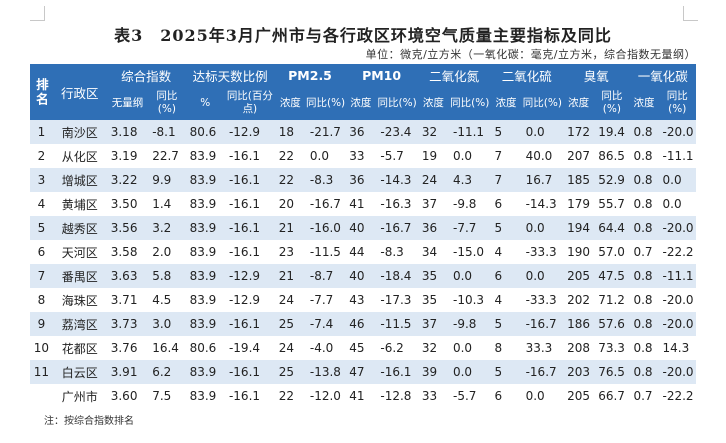  What do you see at coordinates (205, 348) in the screenshot?
I see `value-cell: 80.6` at bounding box center [205, 348].